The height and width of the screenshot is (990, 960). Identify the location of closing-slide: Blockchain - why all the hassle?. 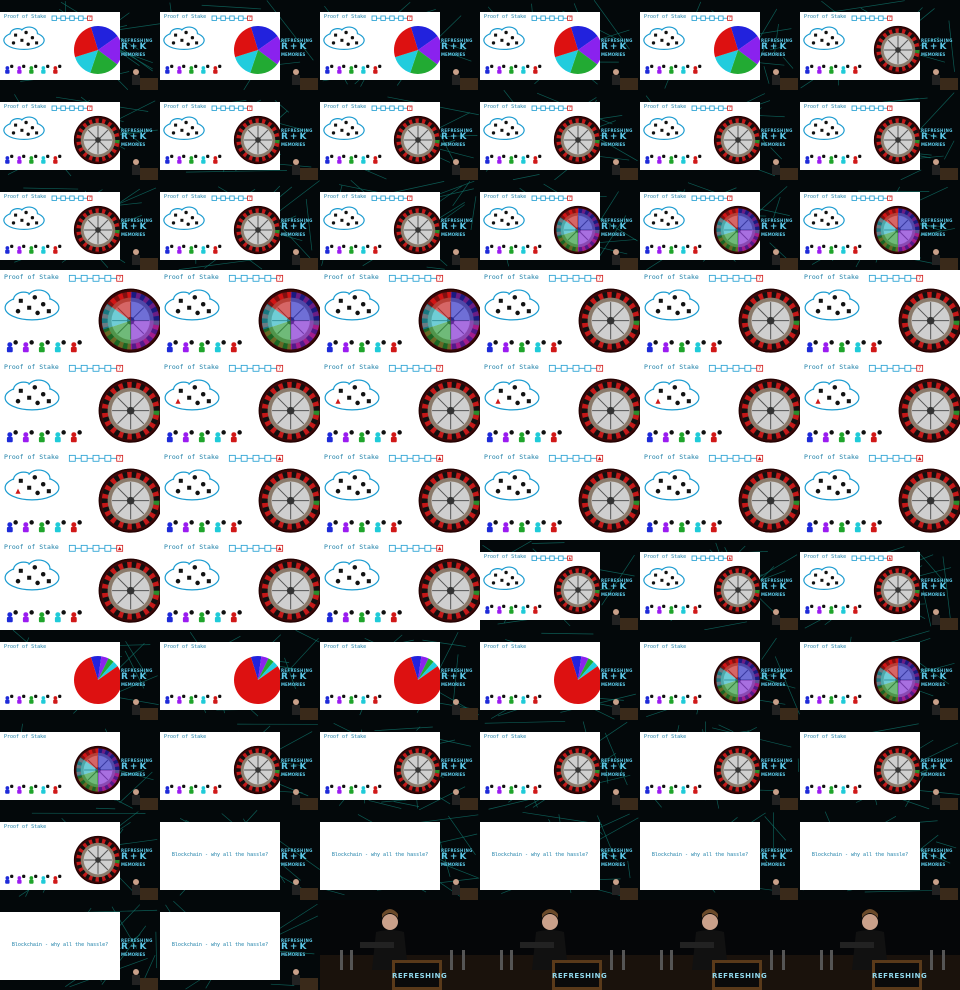
(220, 946).